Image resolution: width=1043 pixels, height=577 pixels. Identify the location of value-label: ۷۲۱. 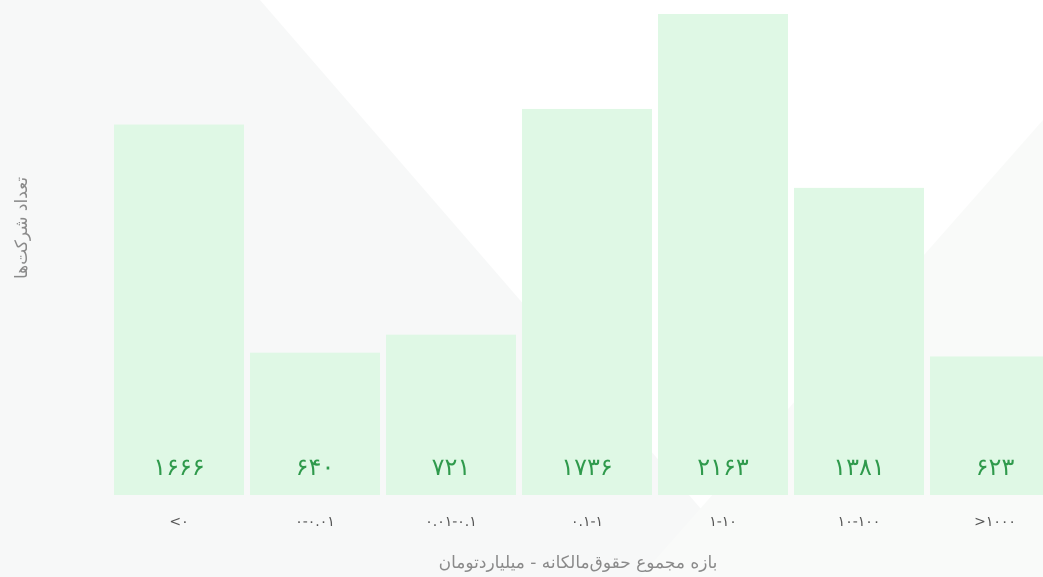
(451, 467).